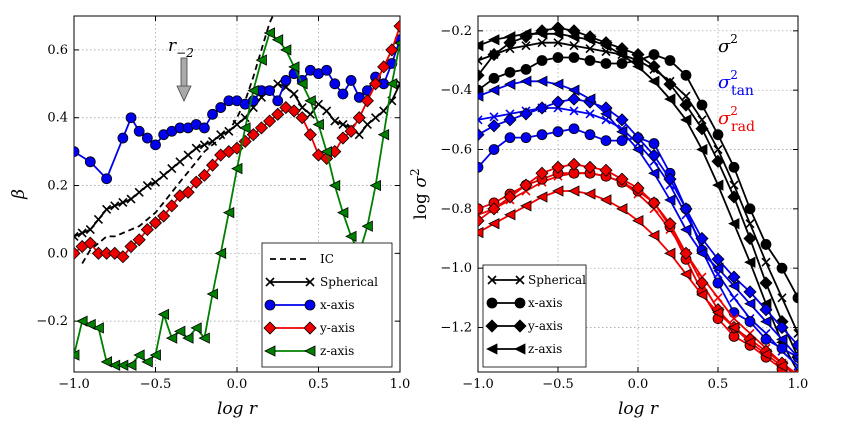 The width and height of the screenshot is (842, 429). What do you see at coordinates (337, 328) in the screenshot?
I see `legend-label: y-axis` at bounding box center [337, 328].